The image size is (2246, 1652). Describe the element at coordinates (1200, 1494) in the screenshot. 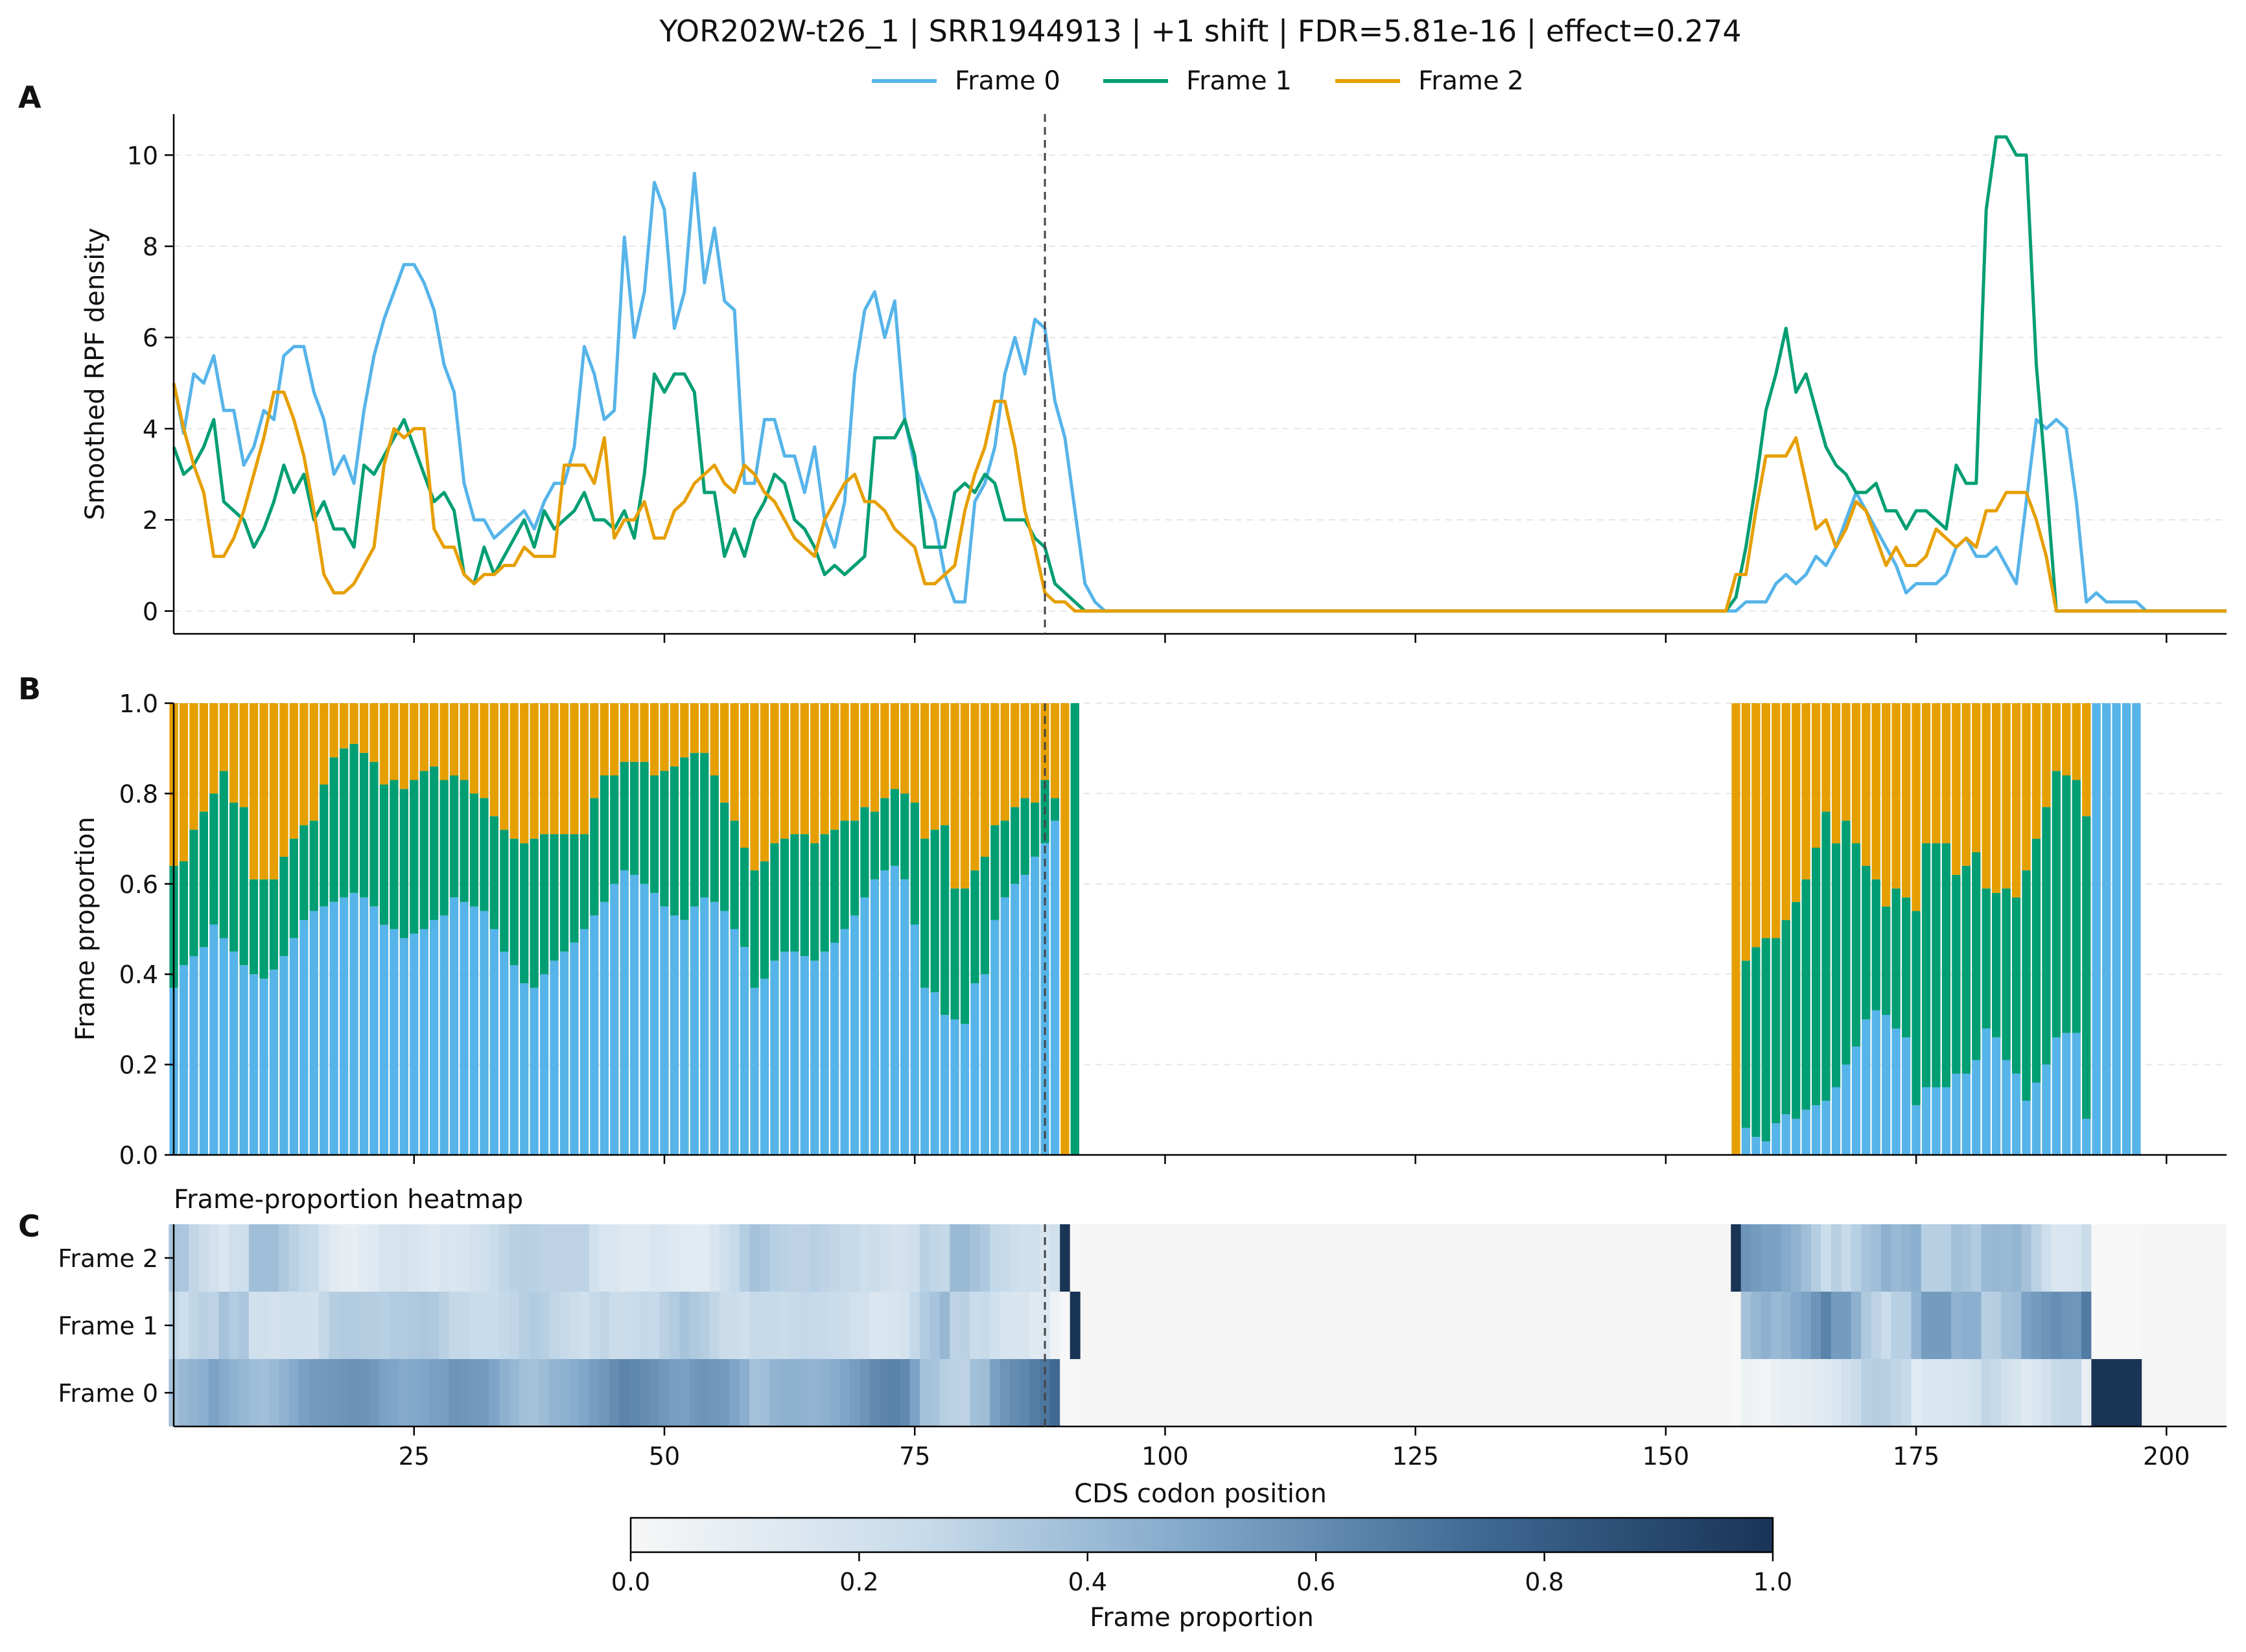

I see `x-axis-label: CDS codon position` at that location.